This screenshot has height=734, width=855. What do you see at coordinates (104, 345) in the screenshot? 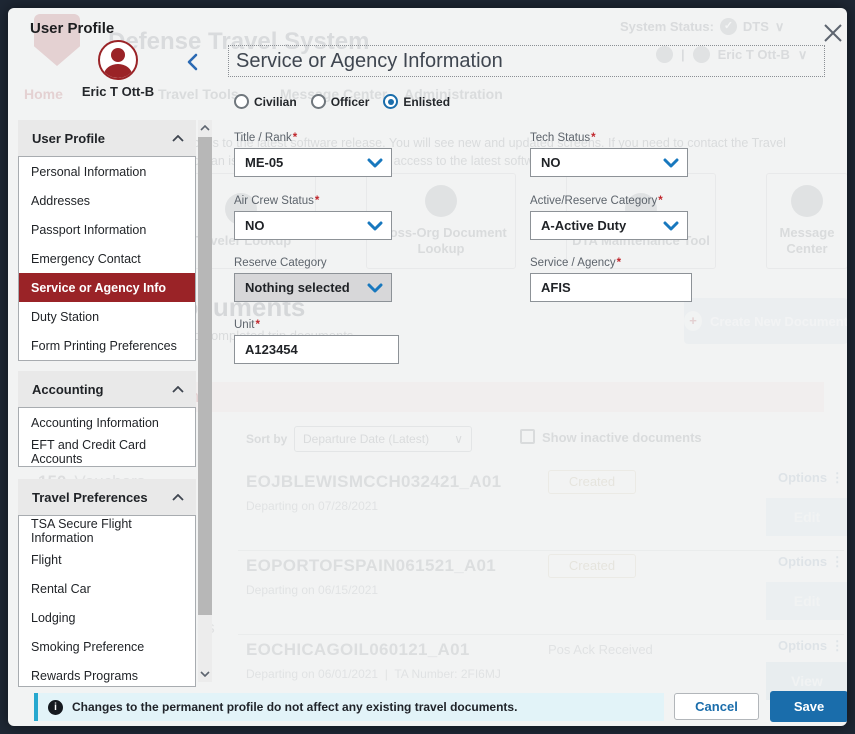
I see `sidebar-item-form-printing-preferences: Form Printing Preferences` at bounding box center [104, 345].